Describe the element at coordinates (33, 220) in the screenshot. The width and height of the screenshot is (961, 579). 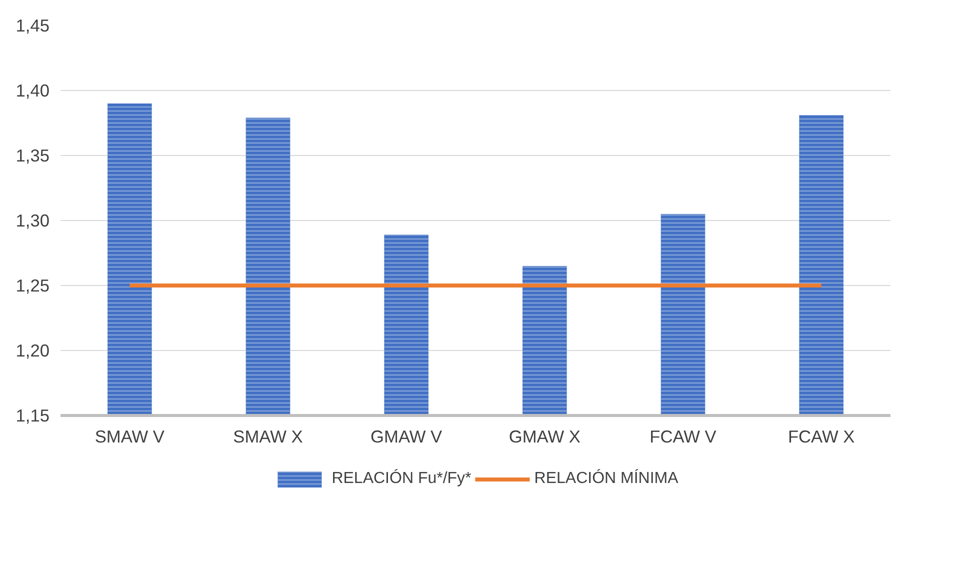
I see `y-tick-label: 1,30` at that location.